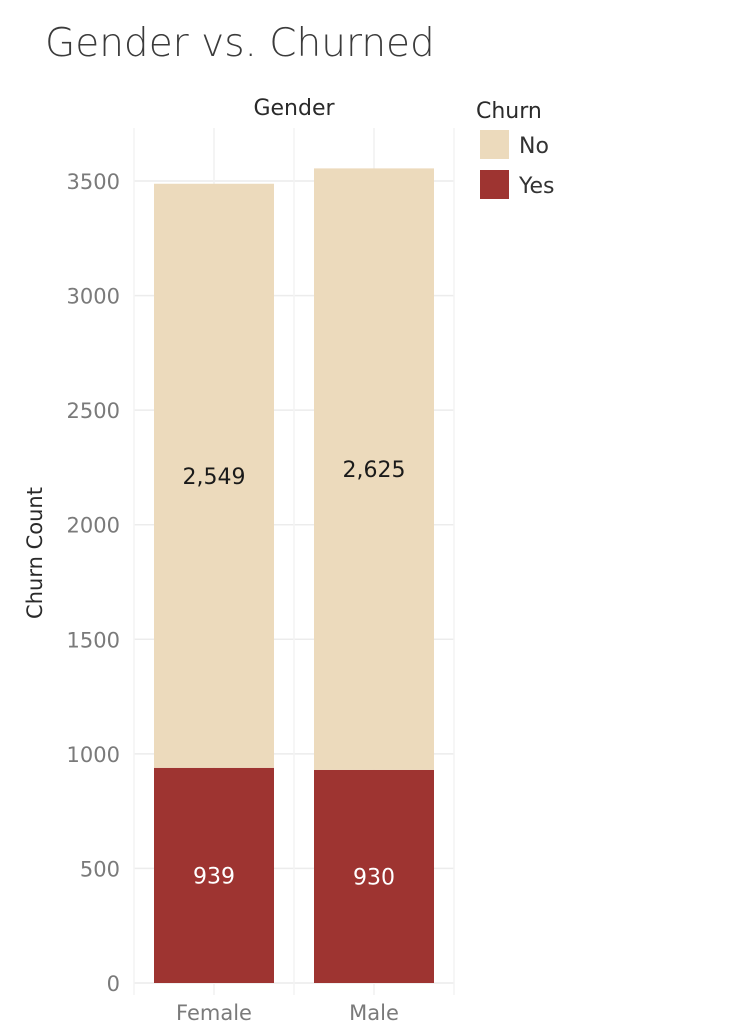 The height and width of the screenshot is (1028, 754). What do you see at coordinates (93, 526) in the screenshot?
I see `y-tick-label: 2000` at bounding box center [93, 526].